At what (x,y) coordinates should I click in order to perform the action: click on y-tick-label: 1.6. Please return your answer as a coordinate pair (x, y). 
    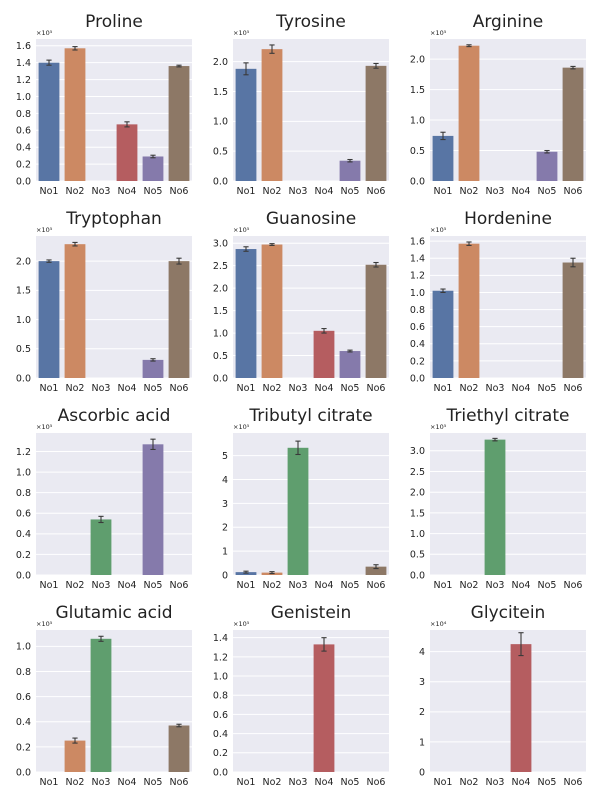
    Looking at the image, I should click on (417, 242).